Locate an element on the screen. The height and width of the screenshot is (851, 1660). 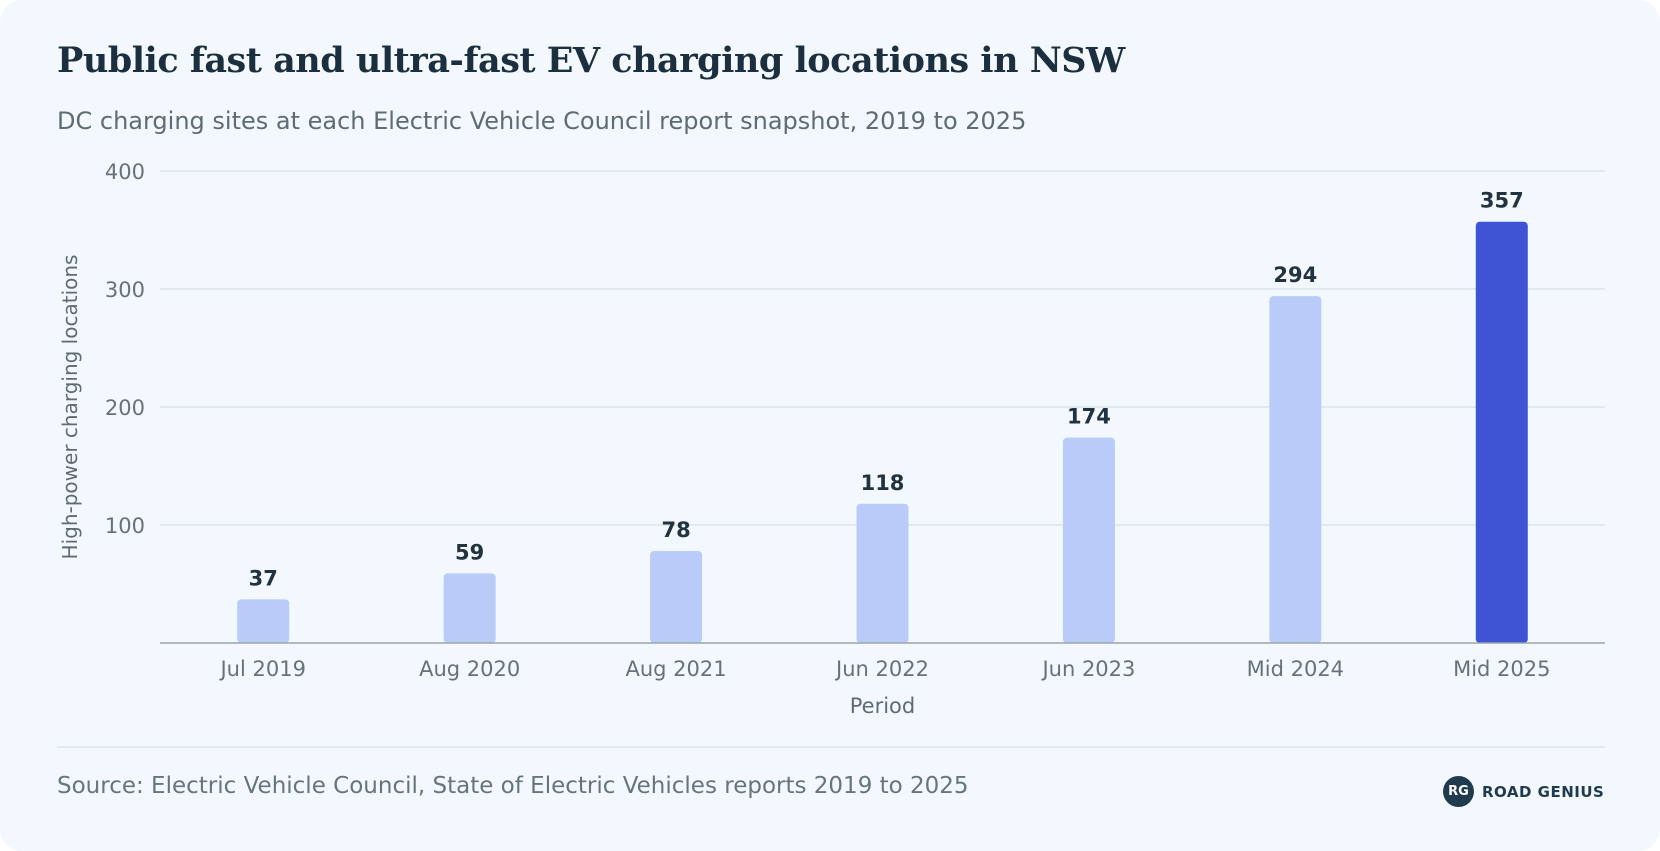
bar-value-label: 174 is located at coordinates (1089, 417).